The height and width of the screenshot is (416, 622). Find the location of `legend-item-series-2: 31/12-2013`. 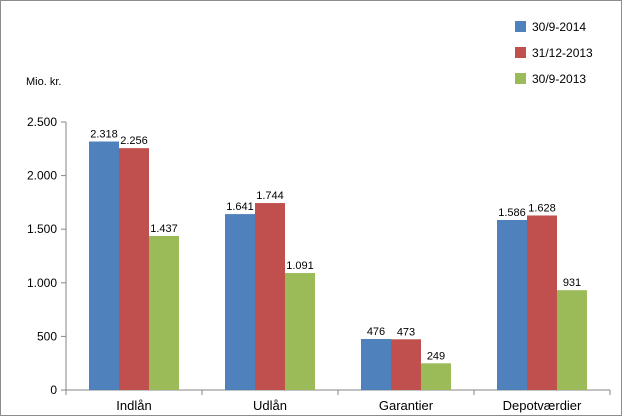

legend-item-series-2: 31/12-2013 is located at coordinates (567, 53).